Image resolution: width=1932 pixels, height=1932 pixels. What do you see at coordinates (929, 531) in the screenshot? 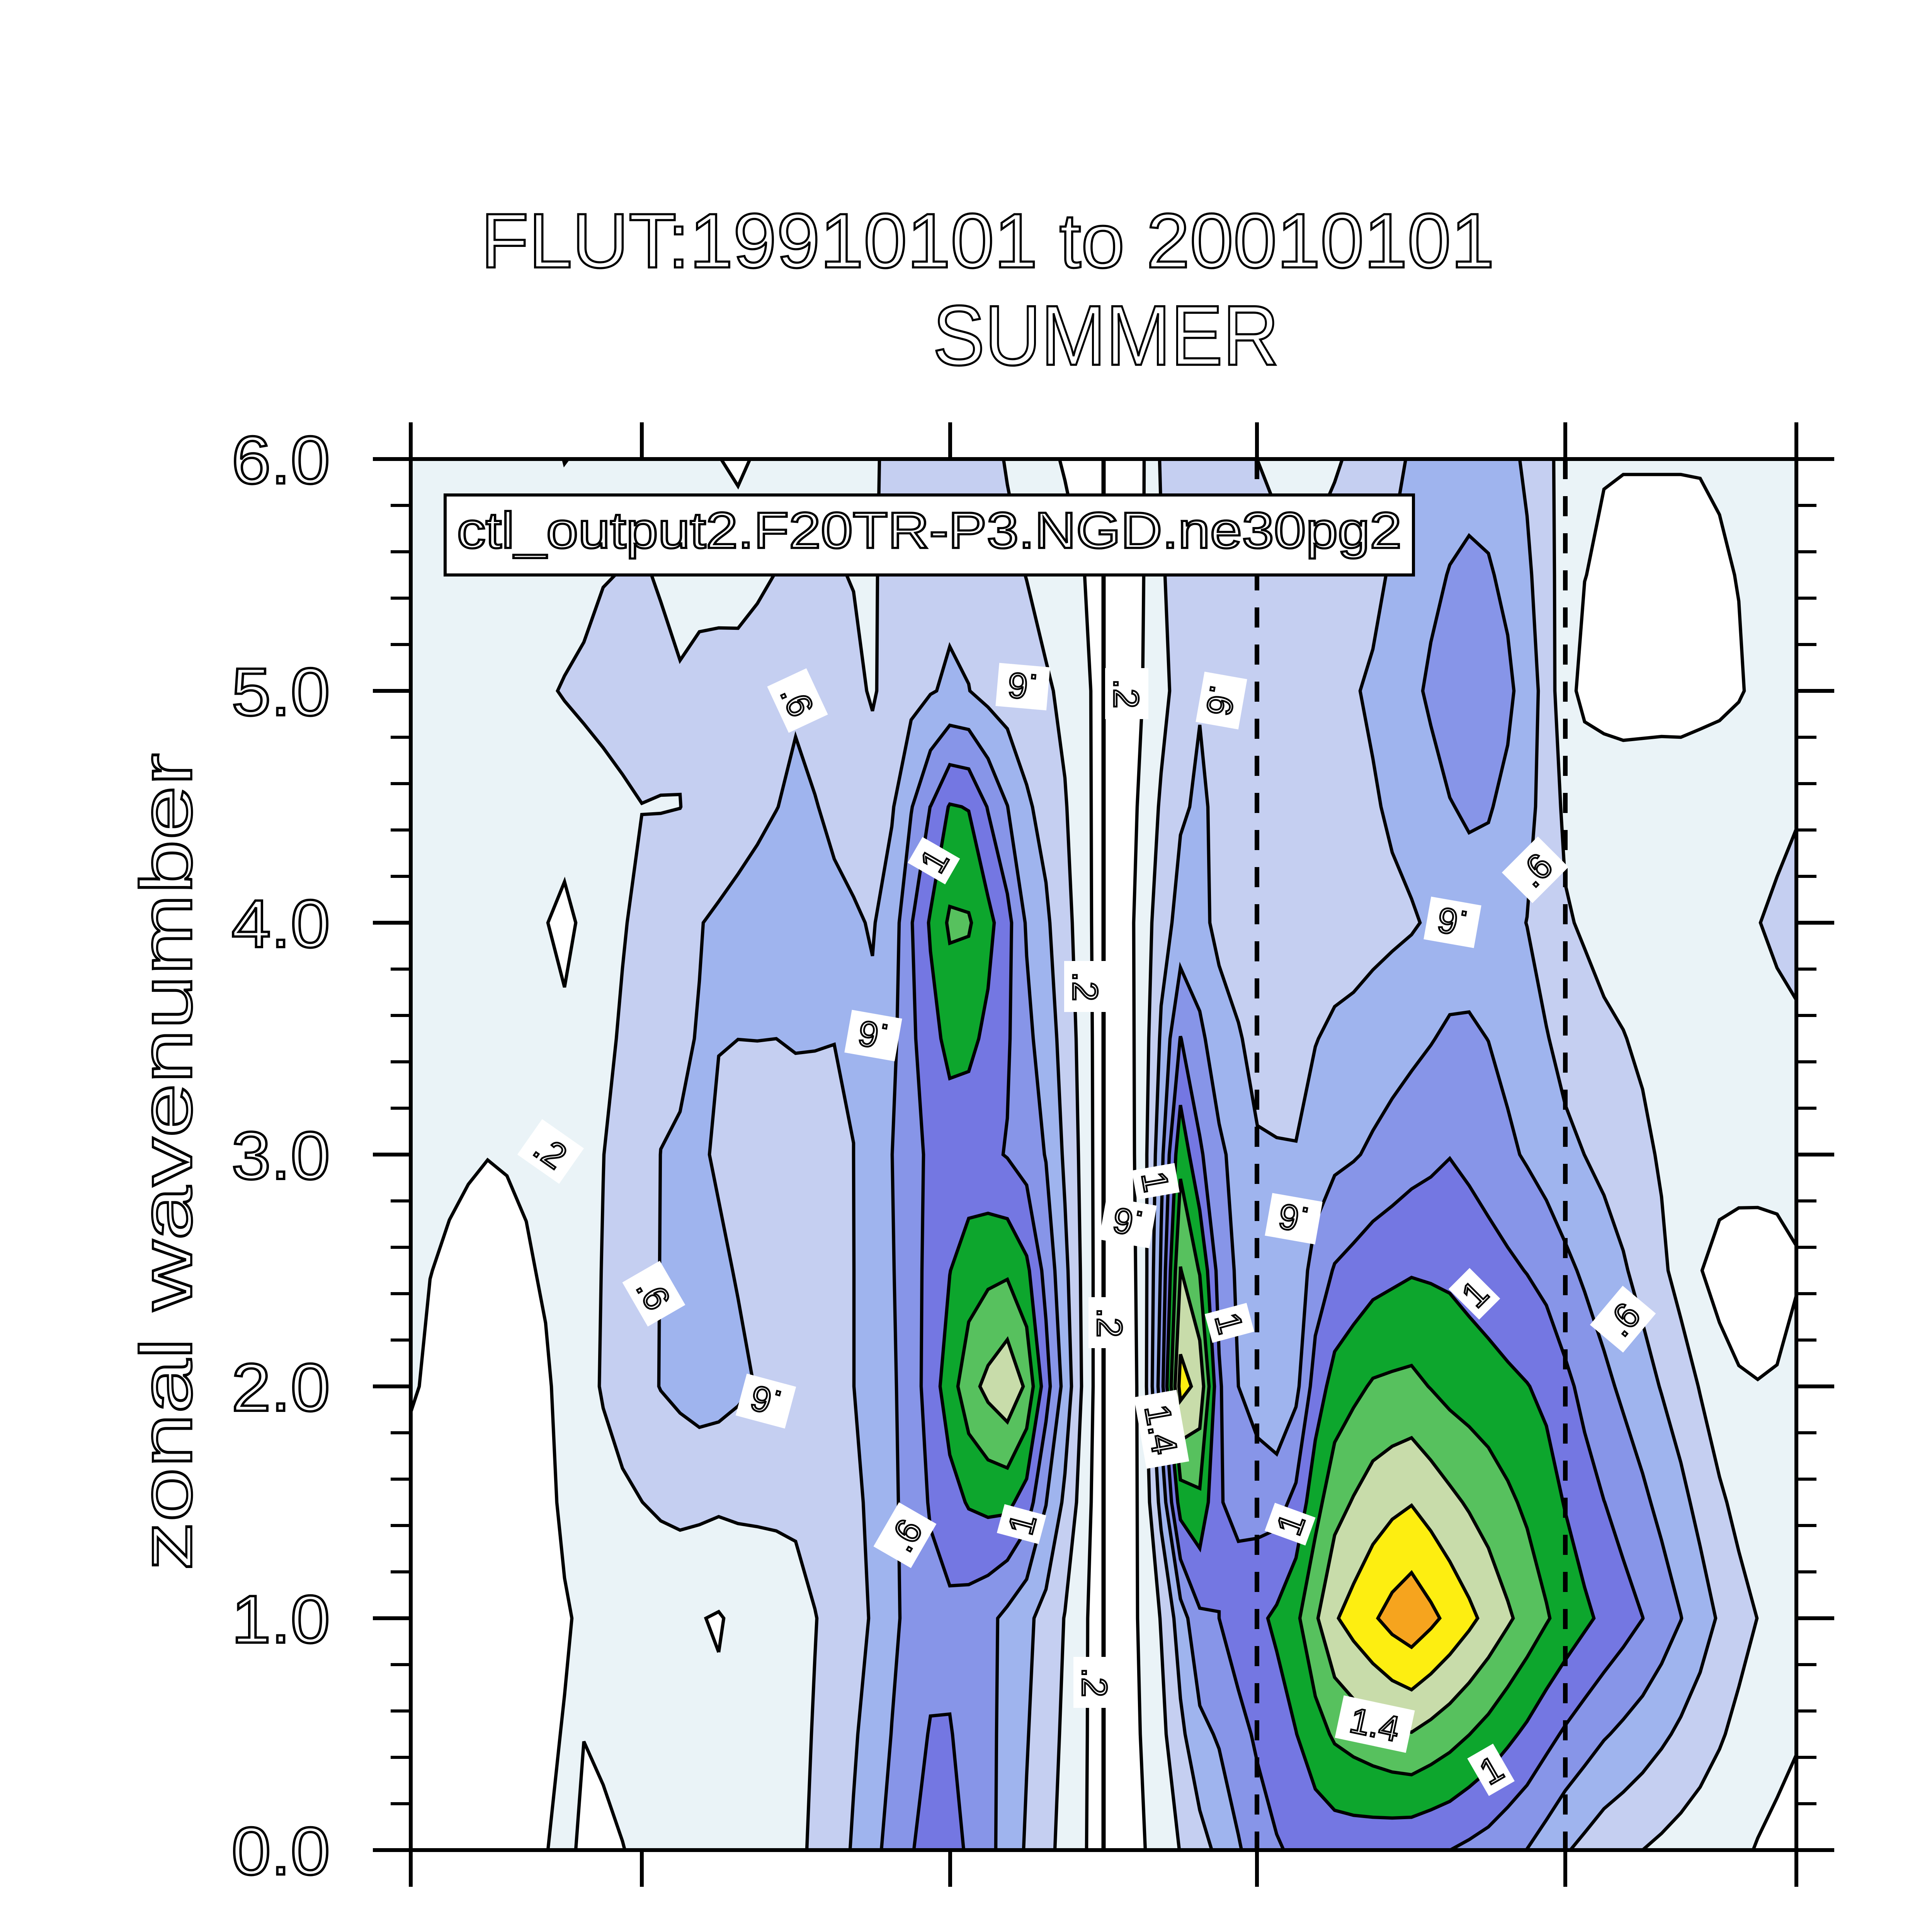
I see `svg-text:ctl_output2.F20TR-P3.NGD.ne30p: ctl_output2.F20TR-P3.NGD.ne30pg2` at bounding box center [929, 531].